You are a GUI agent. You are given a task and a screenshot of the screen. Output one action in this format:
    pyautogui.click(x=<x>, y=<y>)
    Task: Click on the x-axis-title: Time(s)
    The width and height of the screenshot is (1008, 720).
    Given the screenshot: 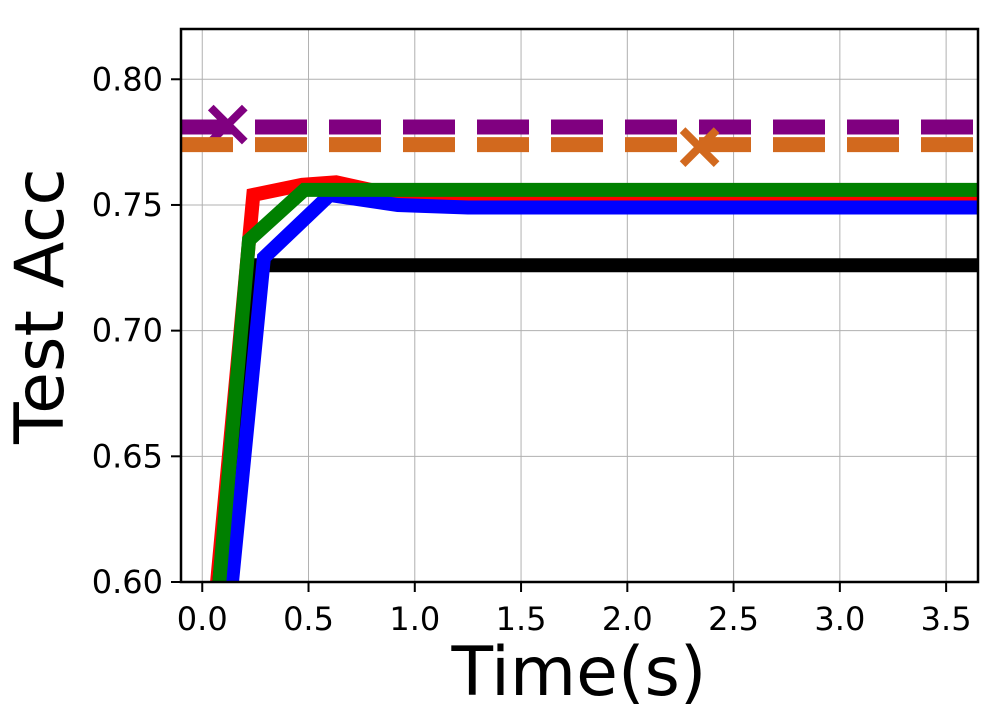 What is the action you would take?
    pyautogui.click(x=579, y=672)
    